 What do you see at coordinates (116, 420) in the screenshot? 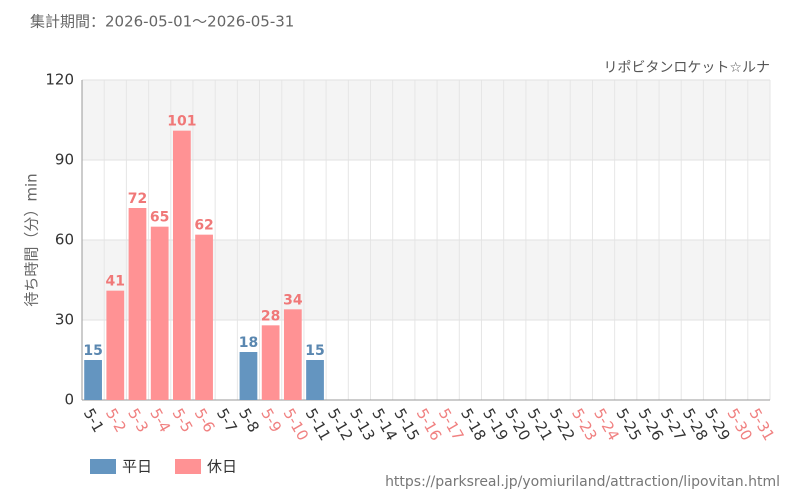
I see `x-tick-label: 5-2` at bounding box center [116, 420].